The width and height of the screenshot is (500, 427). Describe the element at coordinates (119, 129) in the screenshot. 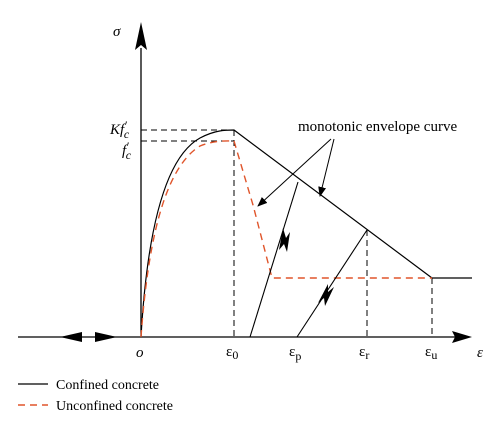

I see `confined-peak-label: Kf′ c` at that location.